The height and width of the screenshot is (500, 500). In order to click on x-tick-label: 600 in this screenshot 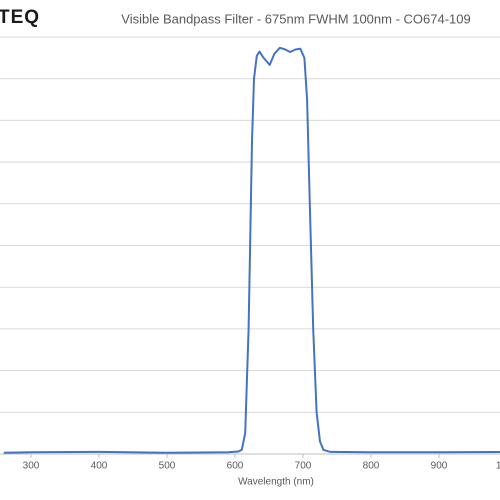, I will do `click(235, 466)`.